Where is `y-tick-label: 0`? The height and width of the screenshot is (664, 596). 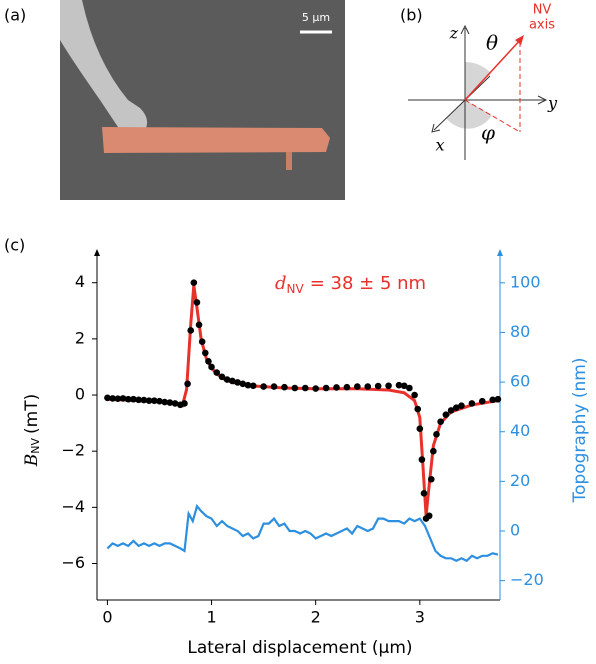 y-tick-label: 0 is located at coordinates (80, 394).